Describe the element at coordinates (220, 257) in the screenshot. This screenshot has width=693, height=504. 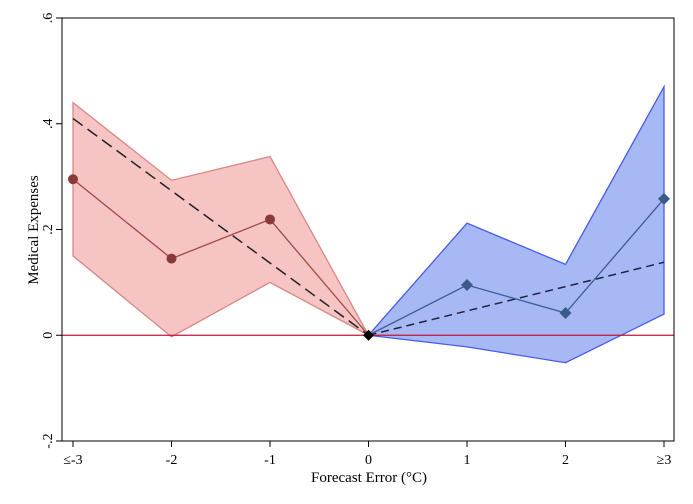
I see `series-line-negative` at that location.